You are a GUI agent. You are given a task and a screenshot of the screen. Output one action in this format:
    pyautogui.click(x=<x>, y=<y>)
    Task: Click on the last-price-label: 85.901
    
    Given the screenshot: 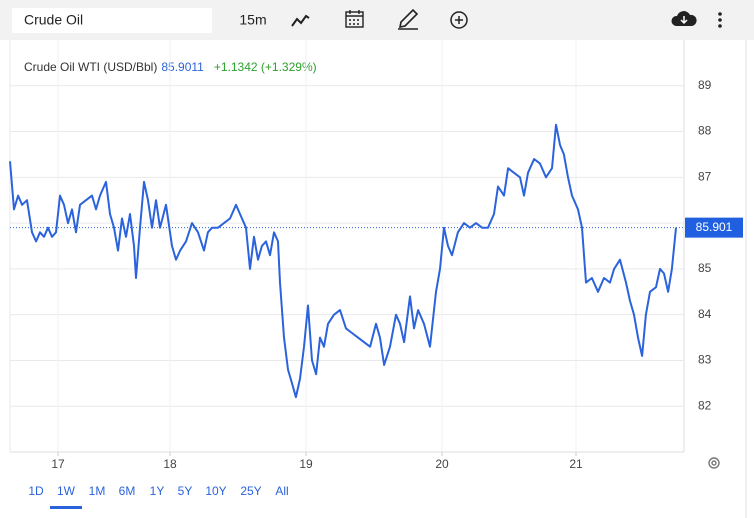 What is the action you would take?
    pyautogui.click(x=714, y=227)
    